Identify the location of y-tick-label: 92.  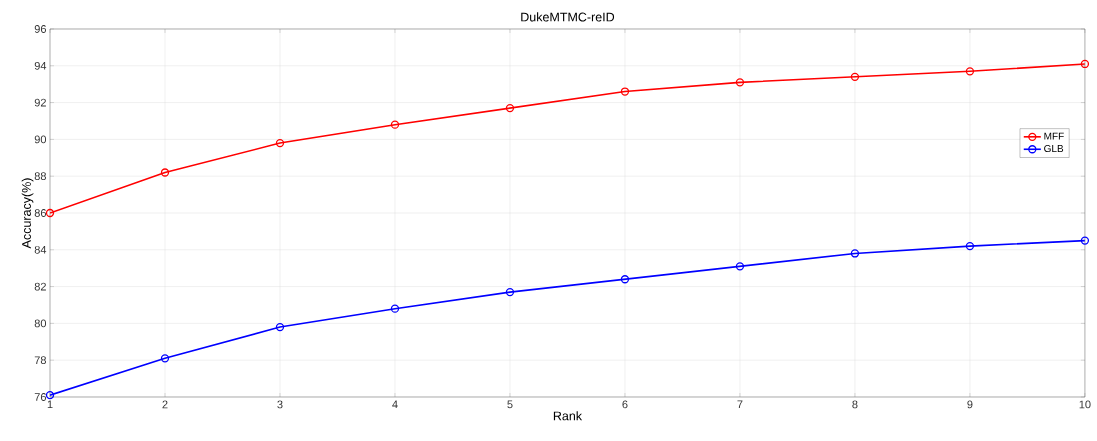
(40, 102).